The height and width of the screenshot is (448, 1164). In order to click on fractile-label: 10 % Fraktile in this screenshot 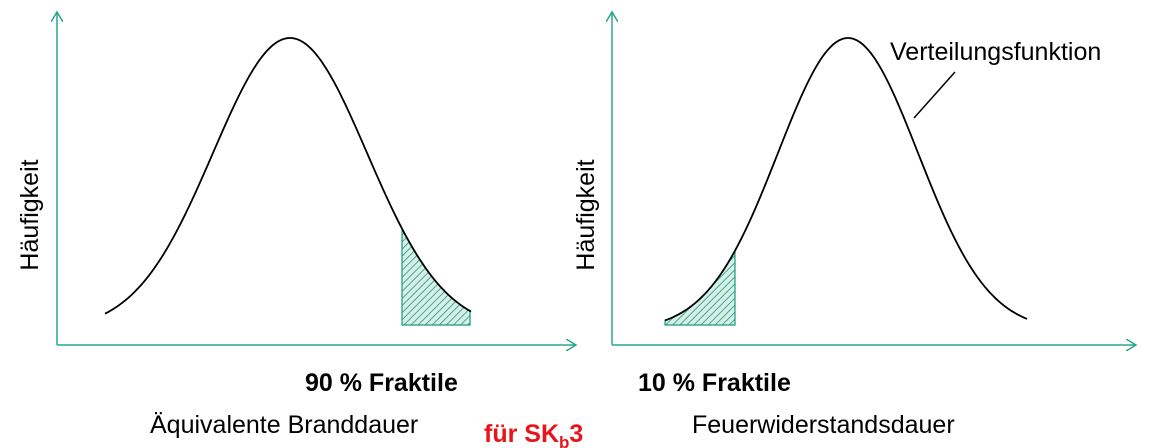, I will do `click(714, 383)`.